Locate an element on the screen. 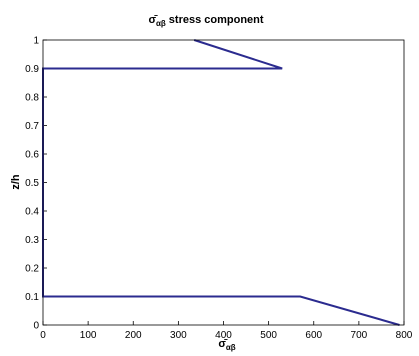 The image size is (419, 356). x-tick-label: 500 is located at coordinates (268, 335).